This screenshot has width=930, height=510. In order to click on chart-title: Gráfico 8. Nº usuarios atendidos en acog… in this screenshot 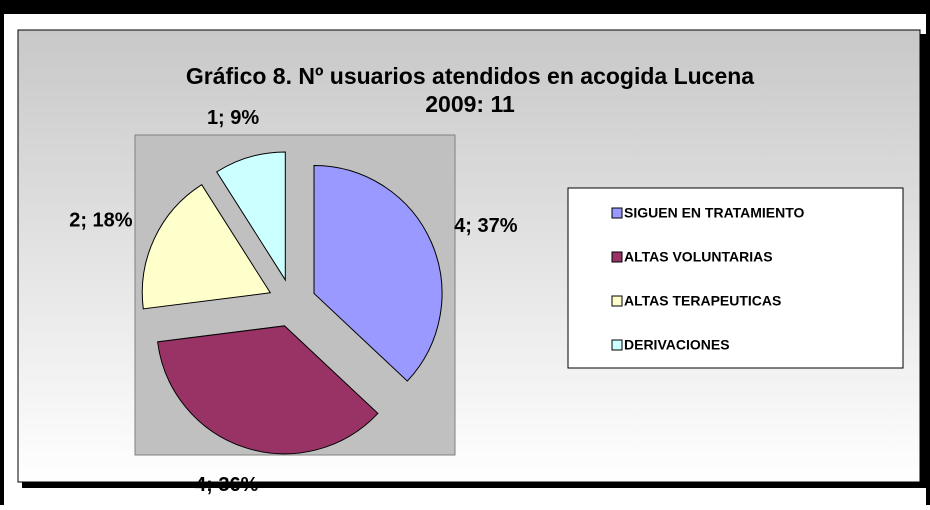, I will do `click(470, 76)`.